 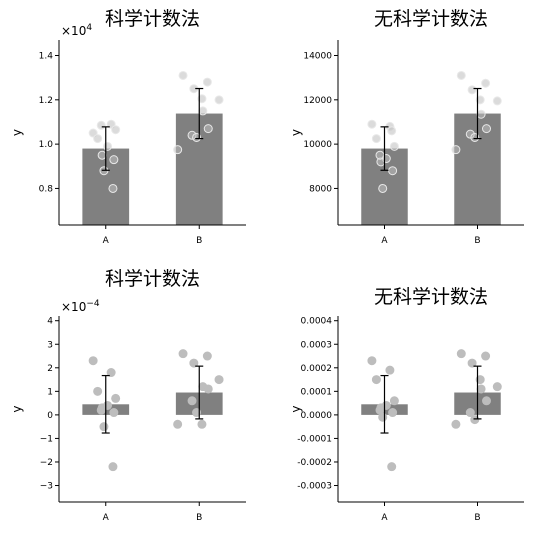 I want to click on offset-exponent: −4, so click(x=93, y=304).